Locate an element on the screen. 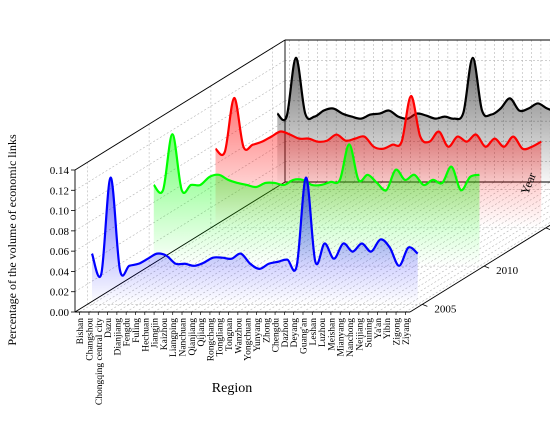 The height and width of the screenshot is (423, 550). x-tick-label: Yibin is located at coordinates (388, 328).